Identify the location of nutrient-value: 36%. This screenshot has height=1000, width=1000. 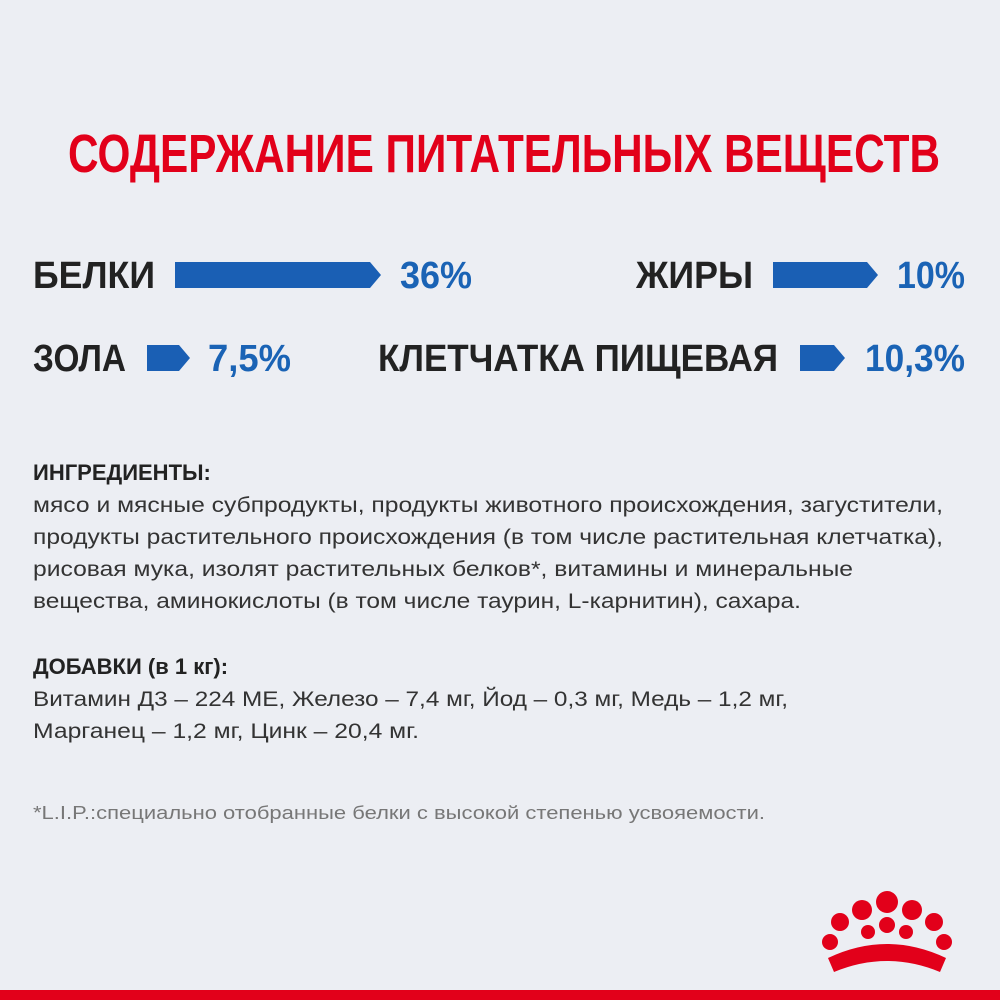
(436, 276).